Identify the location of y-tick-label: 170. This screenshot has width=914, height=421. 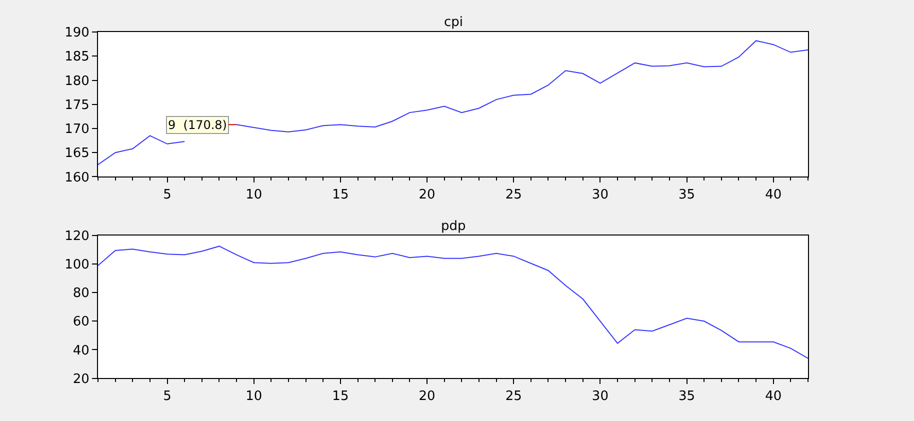
(77, 130).